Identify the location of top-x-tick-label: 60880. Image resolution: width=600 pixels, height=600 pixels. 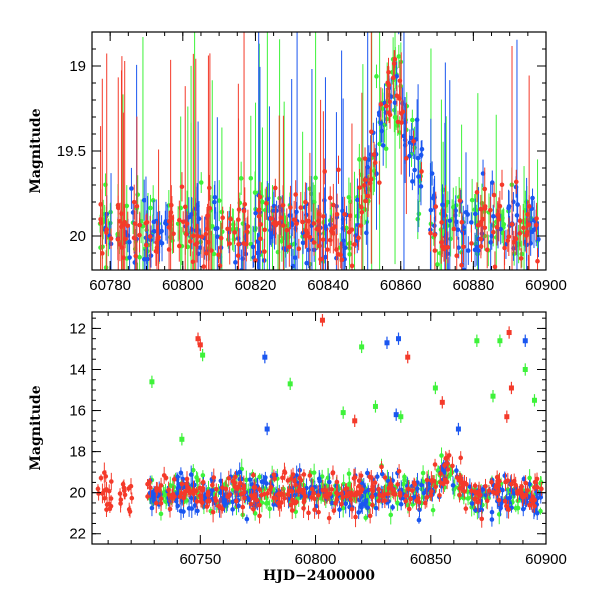
(474, 285).